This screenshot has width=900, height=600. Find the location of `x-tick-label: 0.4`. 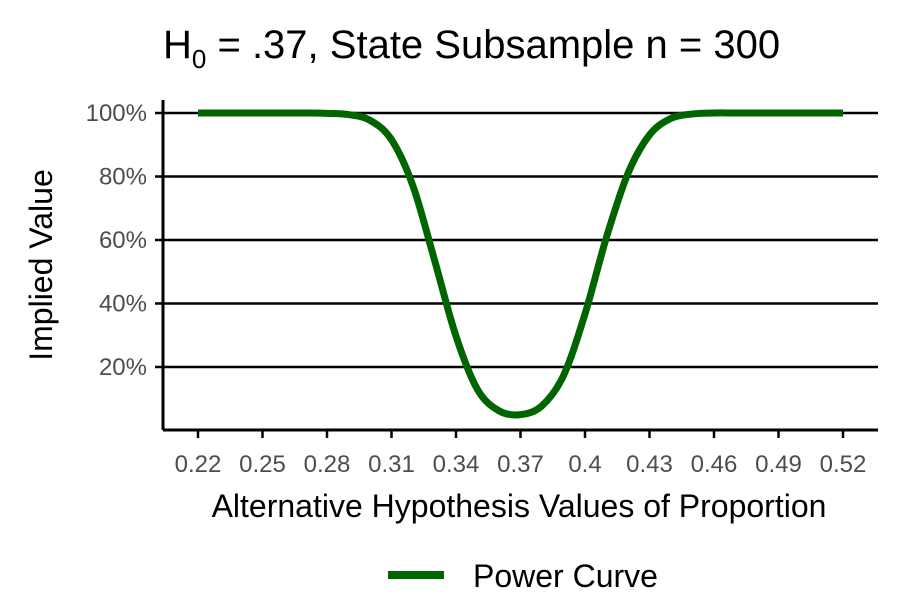

x-tick-label: 0.4 is located at coordinates (584, 464).